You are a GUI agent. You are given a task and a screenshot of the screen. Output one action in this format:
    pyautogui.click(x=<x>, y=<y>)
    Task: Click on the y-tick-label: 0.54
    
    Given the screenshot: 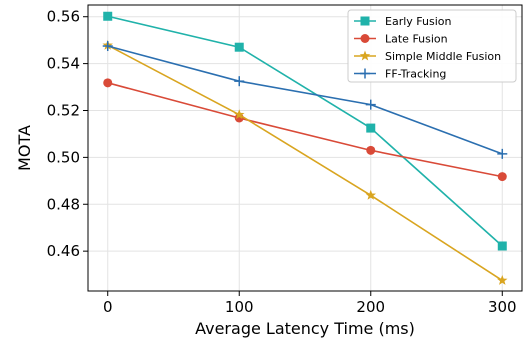 What is the action you would take?
    pyautogui.click(x=63, y=64)
    